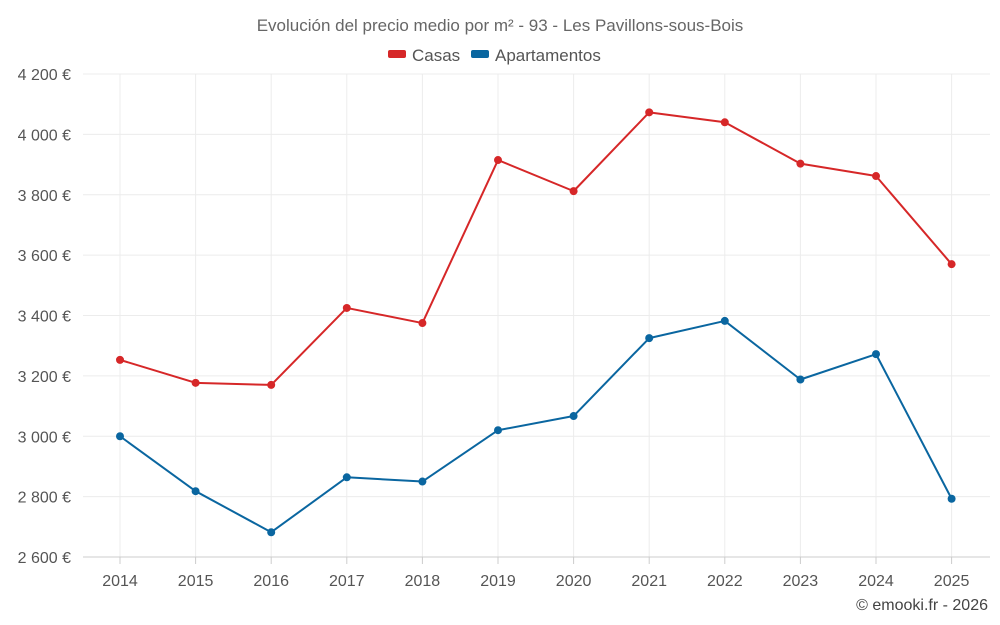 The height and width of the screenshot is (625, 1000). Describe the element at coordinates (725, 581) in the screenshot. I see `x-tick-label: 2022` at that location.